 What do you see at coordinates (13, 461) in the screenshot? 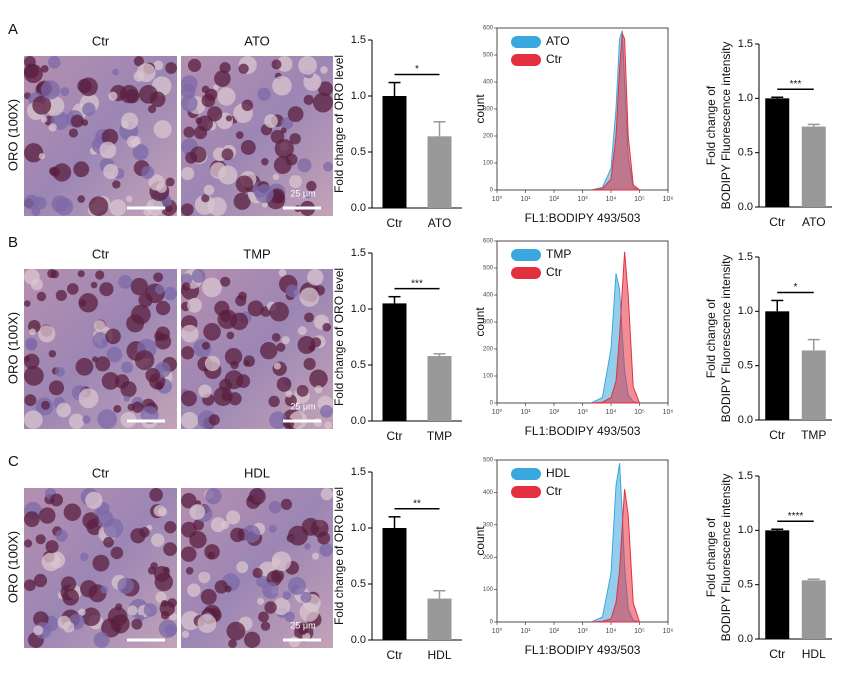
I see `panel-label: C` at bounding box center [13, 461].